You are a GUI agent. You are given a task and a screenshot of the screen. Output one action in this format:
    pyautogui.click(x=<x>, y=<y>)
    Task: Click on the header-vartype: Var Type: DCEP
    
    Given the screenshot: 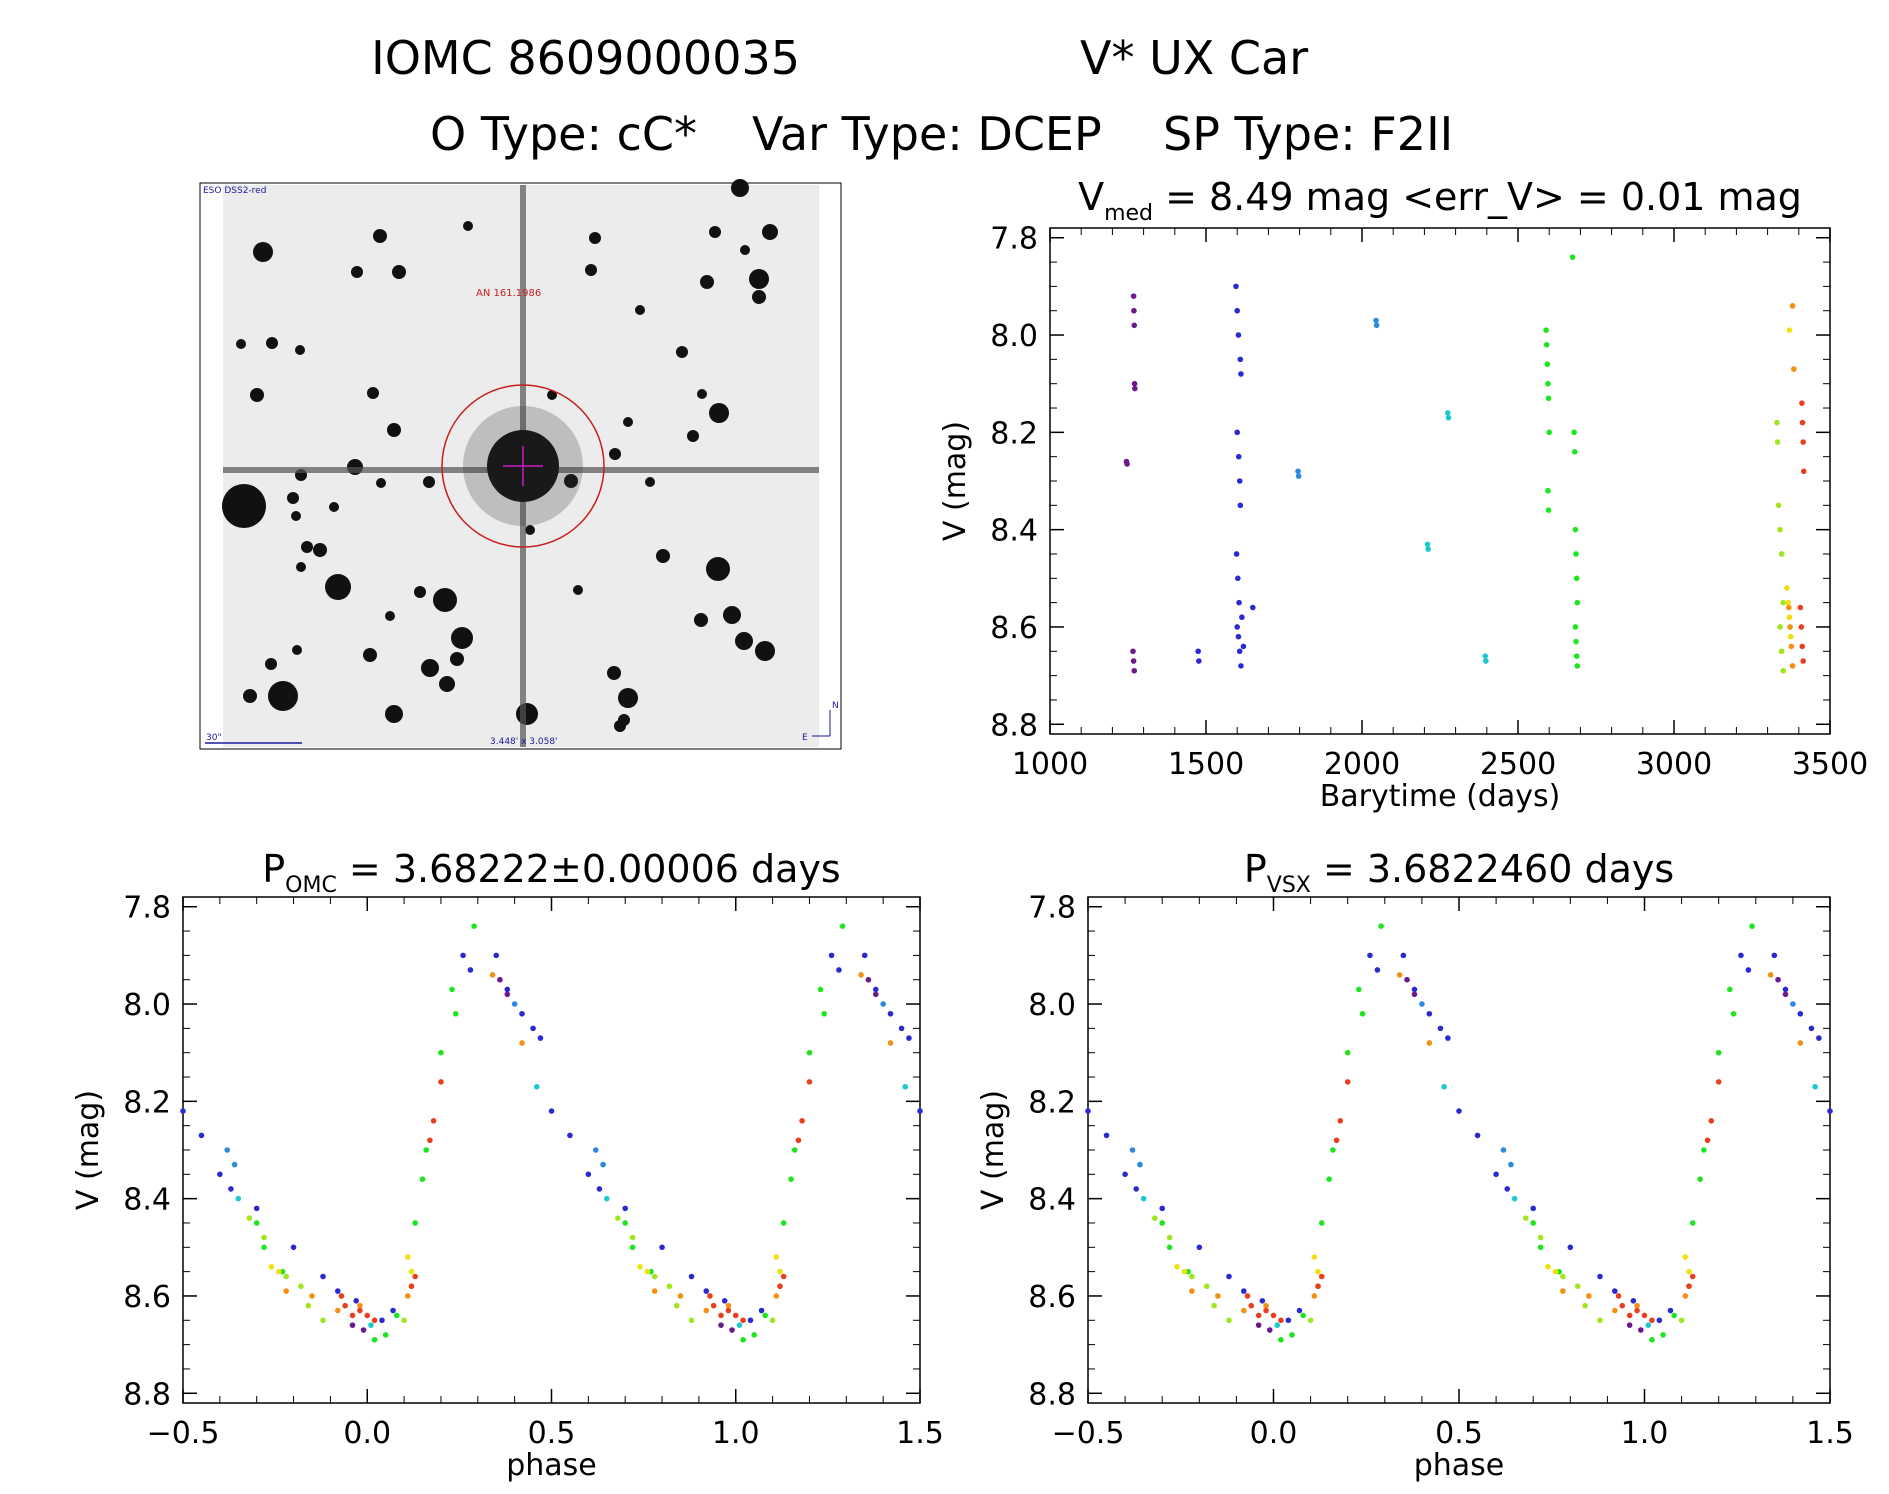 What is the action you would take?
    pyautogui.click(x=927, y=134)
    